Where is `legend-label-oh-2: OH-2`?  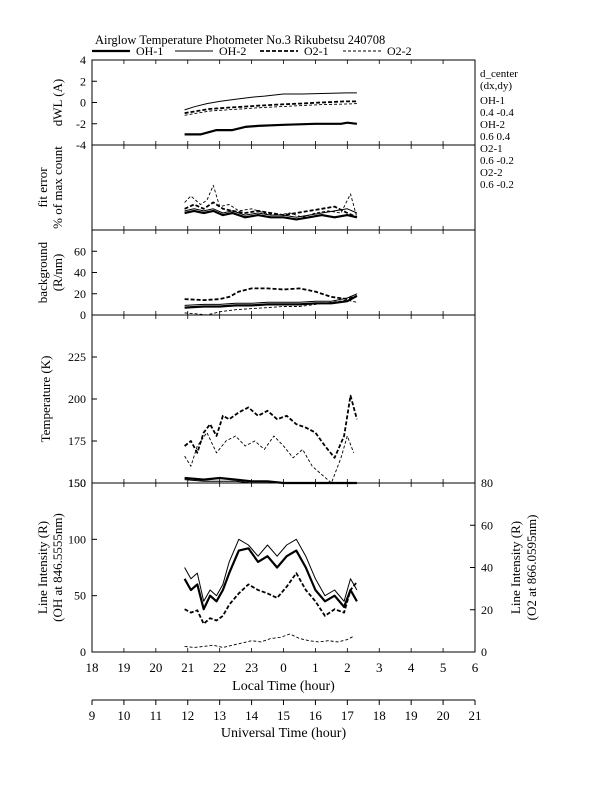 legend-label-oh-2: OH-2 is located at coordinates (232, 51).